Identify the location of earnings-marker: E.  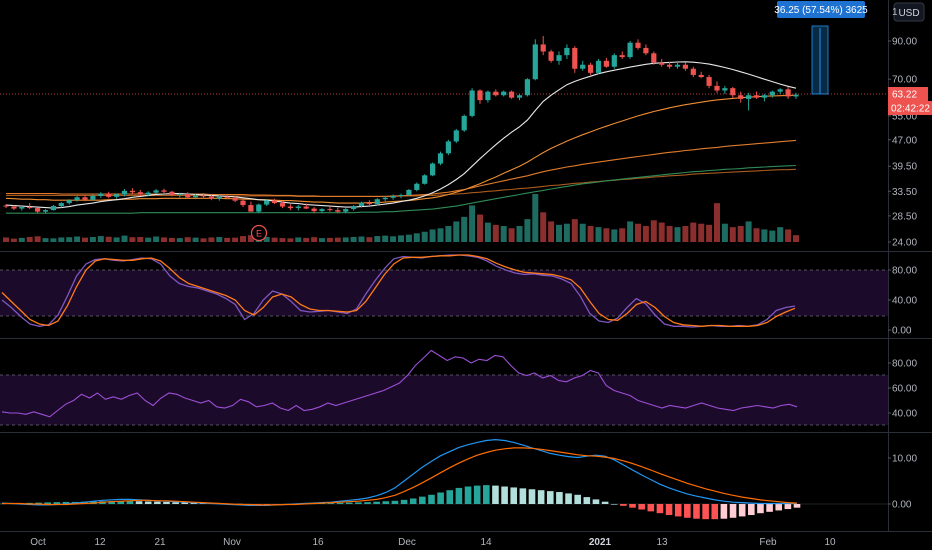
(259, 233).